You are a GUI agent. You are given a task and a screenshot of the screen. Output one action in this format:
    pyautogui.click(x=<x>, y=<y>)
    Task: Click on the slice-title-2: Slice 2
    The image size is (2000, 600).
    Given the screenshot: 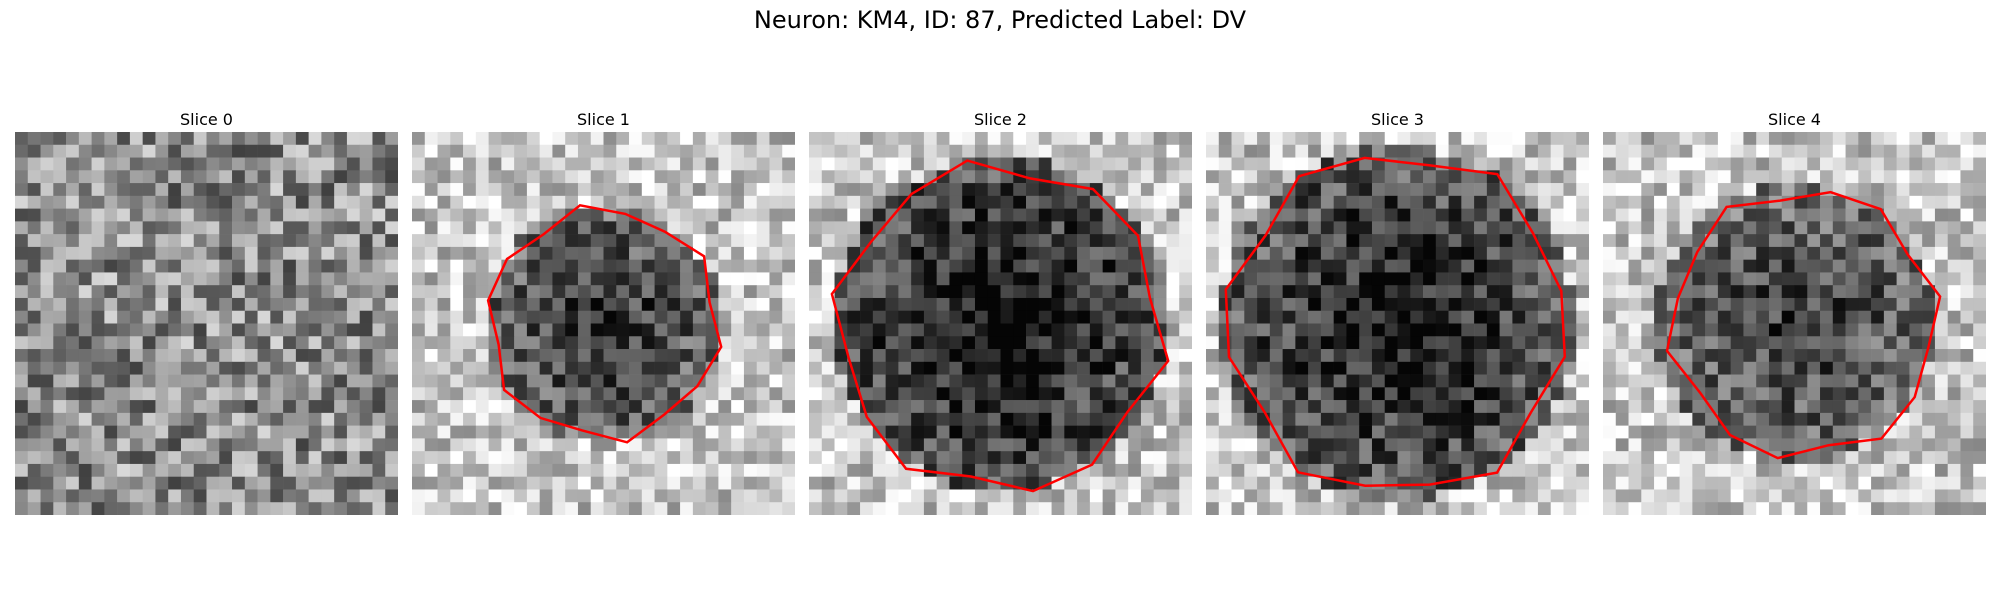 What is the action you would take?
    pyautogui.click(x=1000, y=119)
    